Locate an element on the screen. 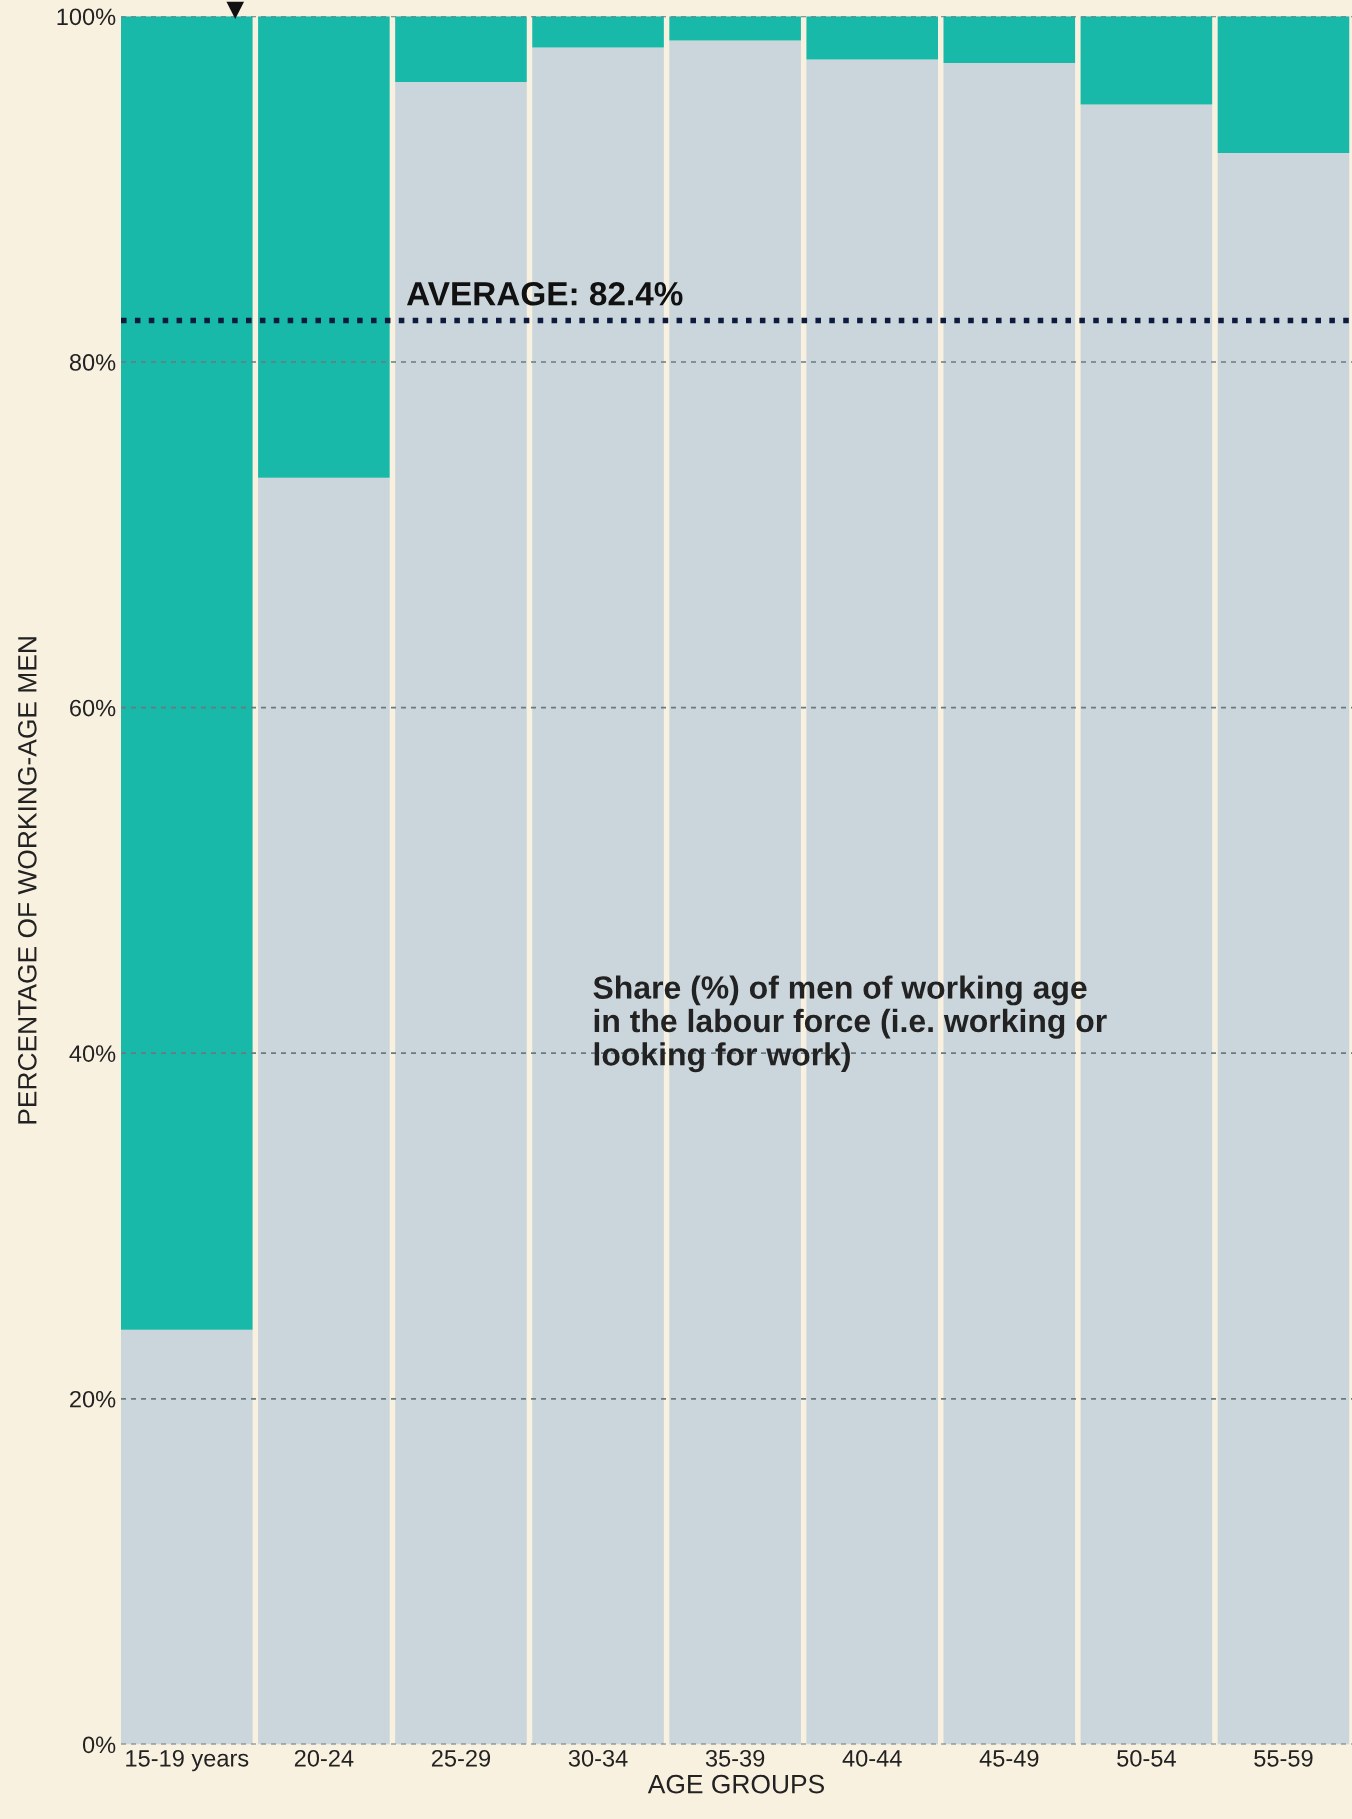  y-tick-label: 20% is located at coordinates (93, 1399).